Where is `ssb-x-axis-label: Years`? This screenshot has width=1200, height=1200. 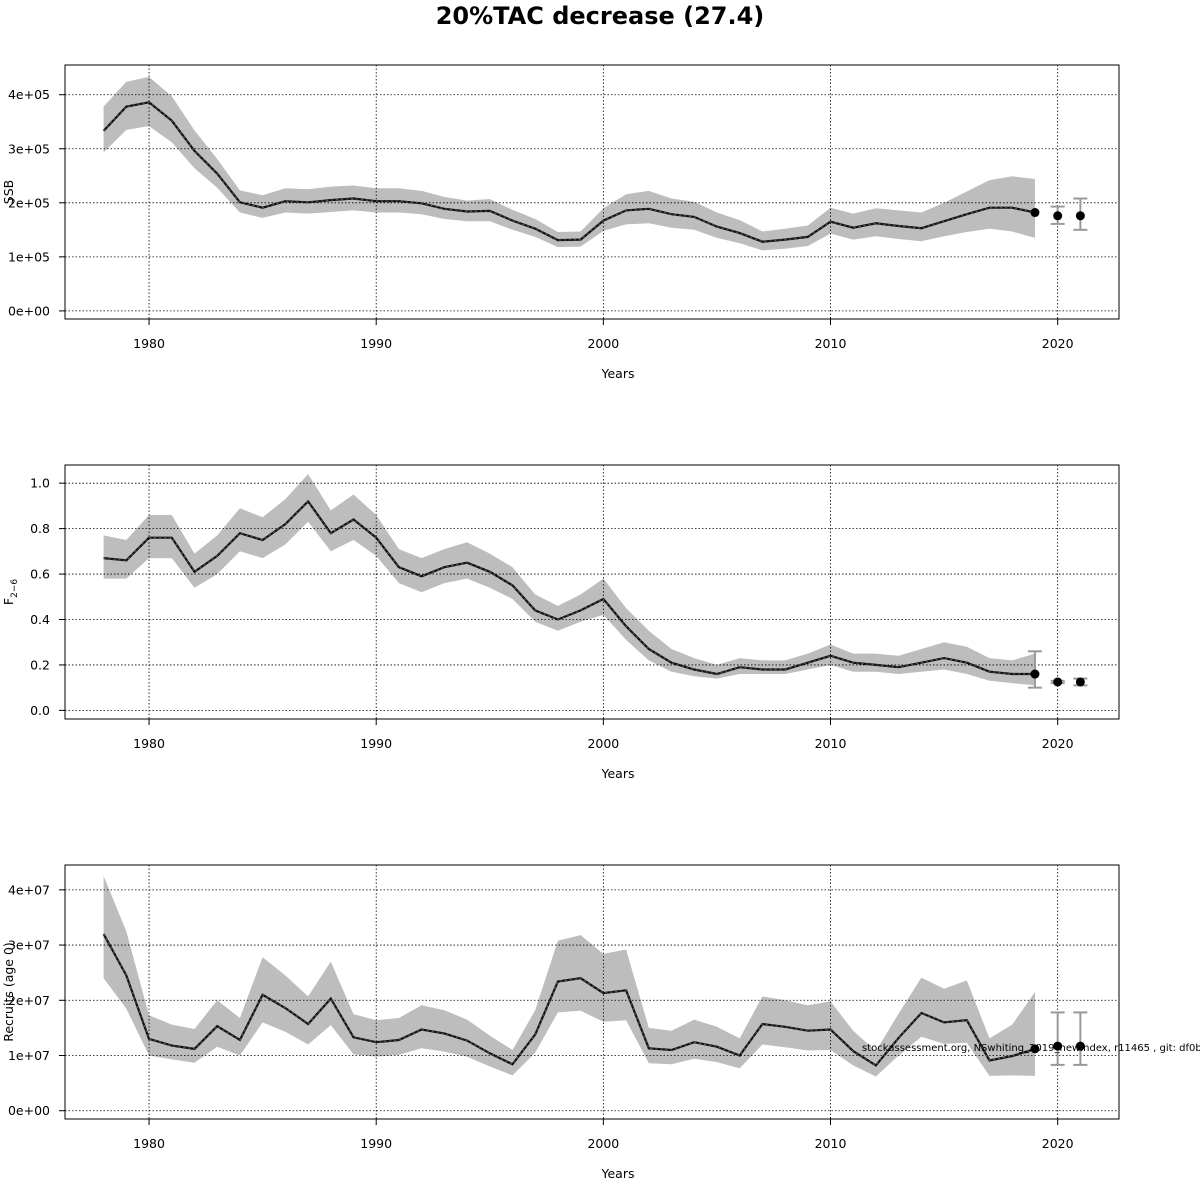 ssb-x-axis-label: Years is located at coordinates (618, 373).